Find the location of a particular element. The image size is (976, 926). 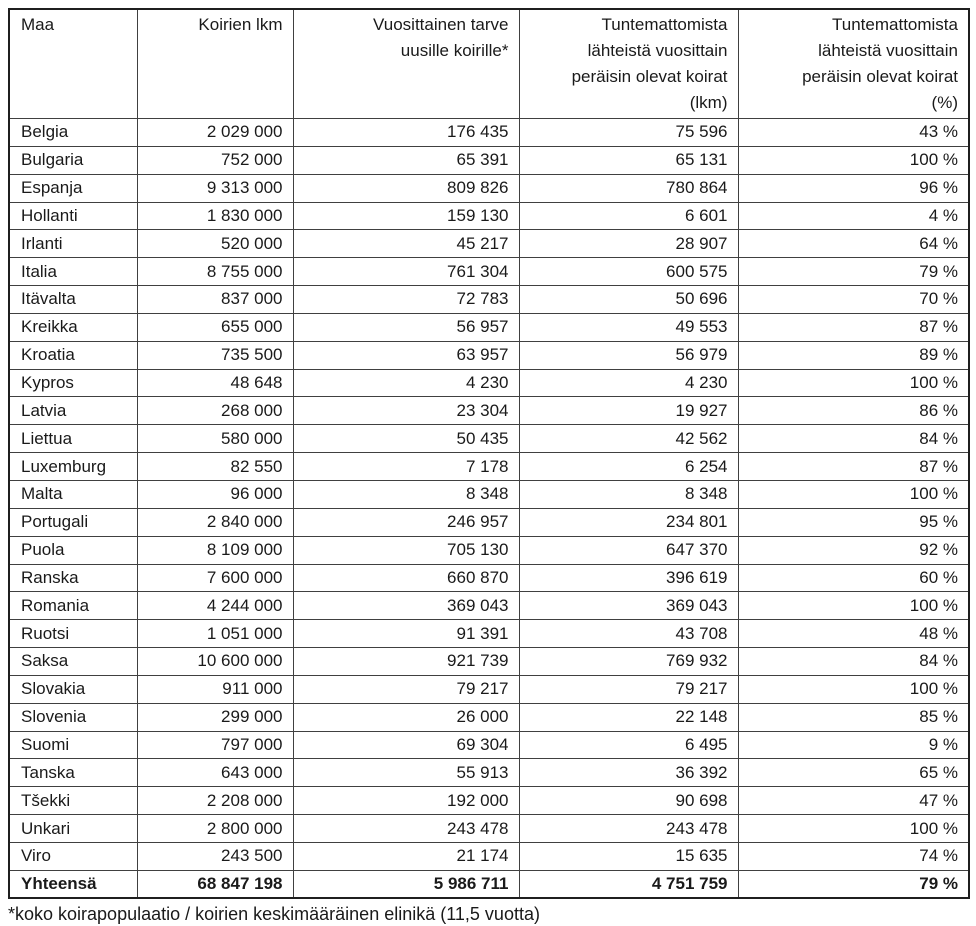

value-cell: 49 553 is located at coordinates (628, 327).